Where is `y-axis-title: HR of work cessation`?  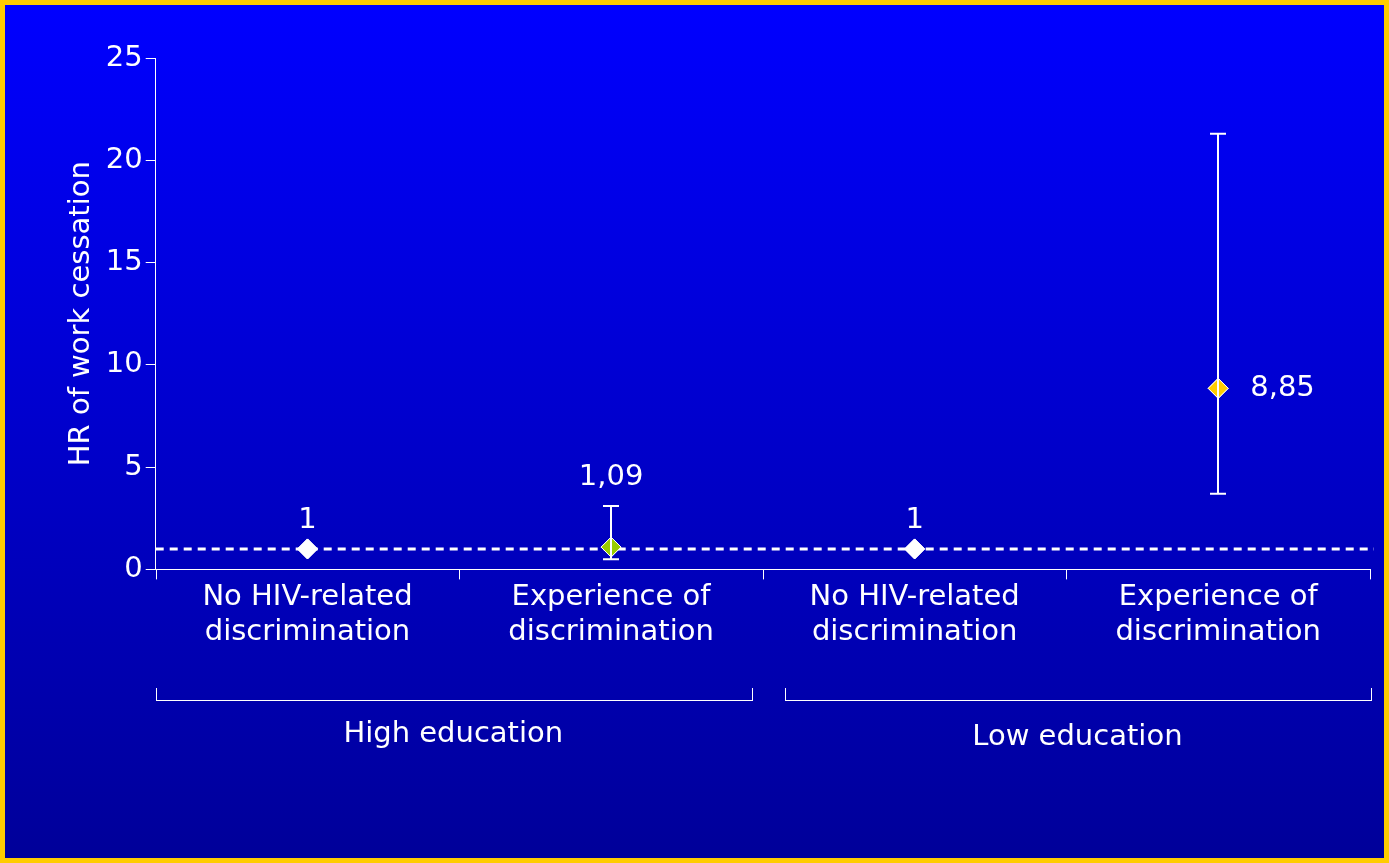
y-axis-title: HR of work cessation is located at coordinates (78, 314).